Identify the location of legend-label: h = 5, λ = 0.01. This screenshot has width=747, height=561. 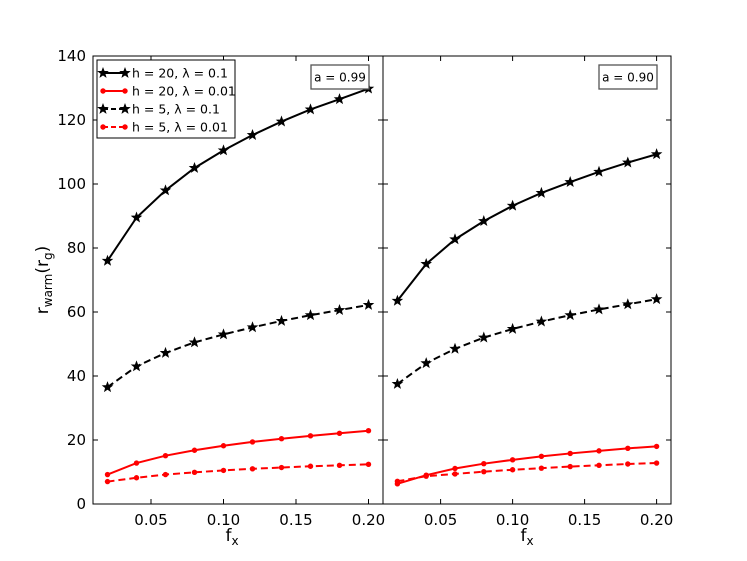
(180, 127).